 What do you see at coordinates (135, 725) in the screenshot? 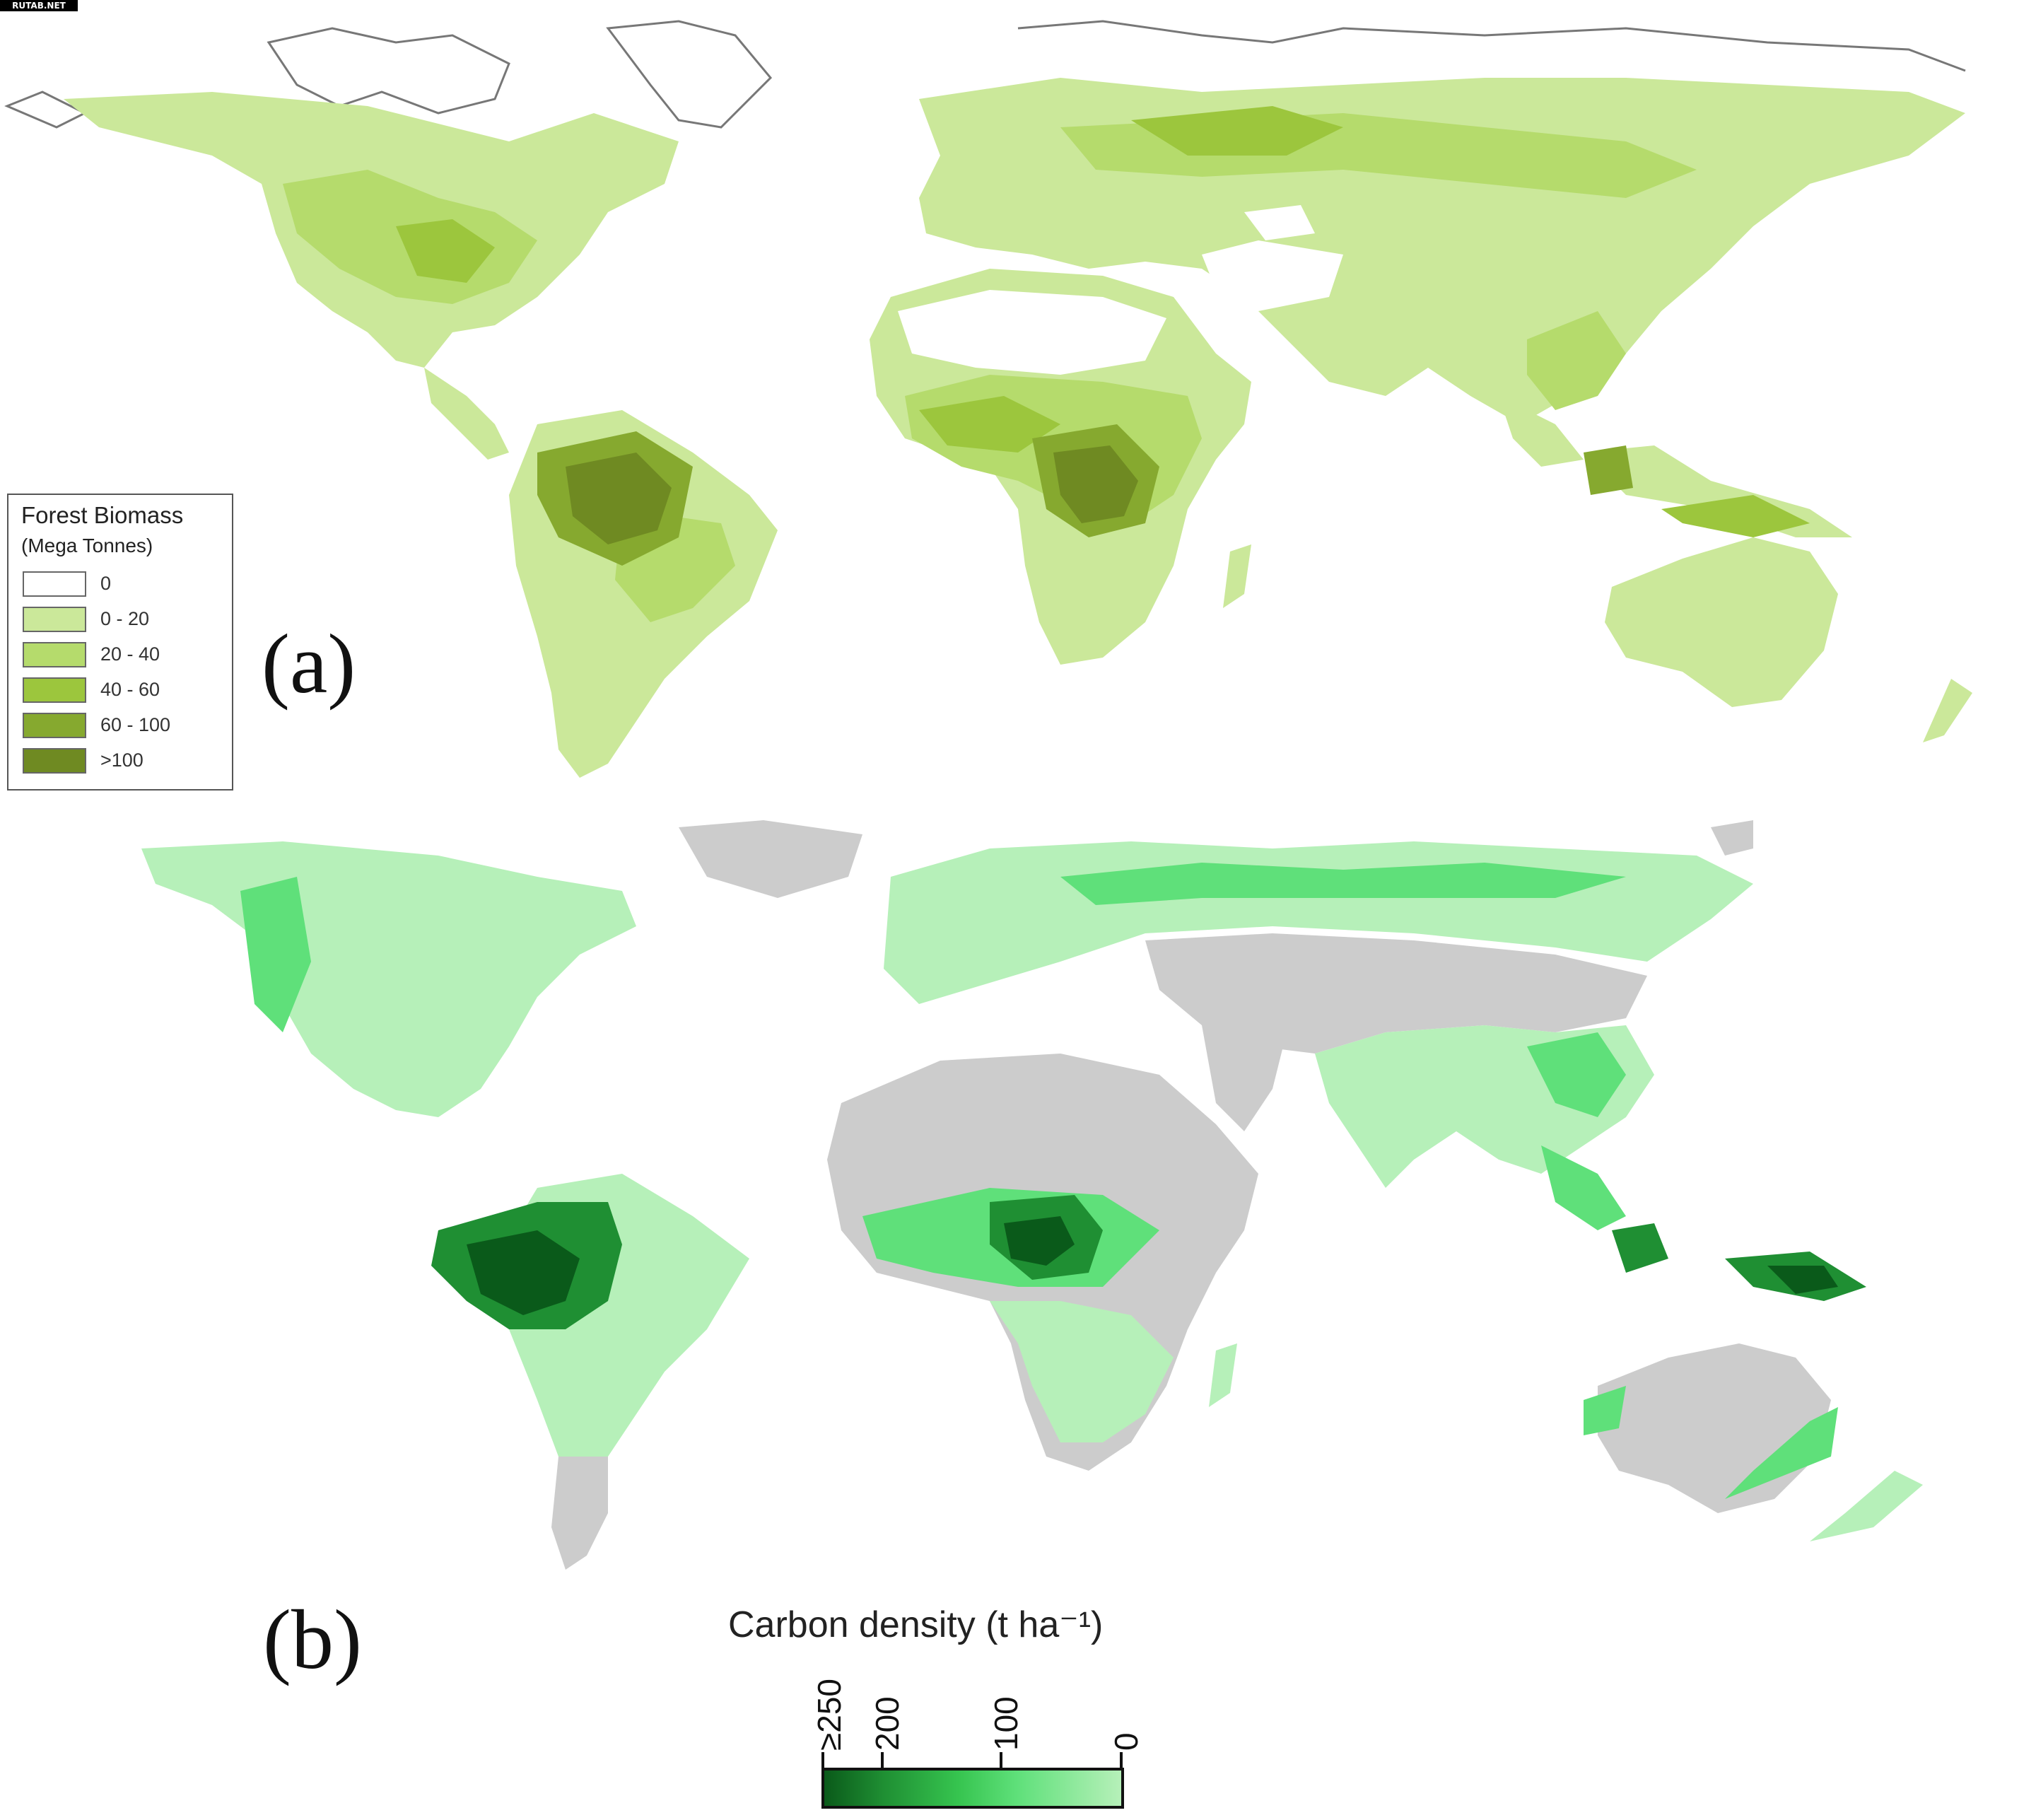
I see `legend-label: 60 - 100` at bounding box center [135, 725].